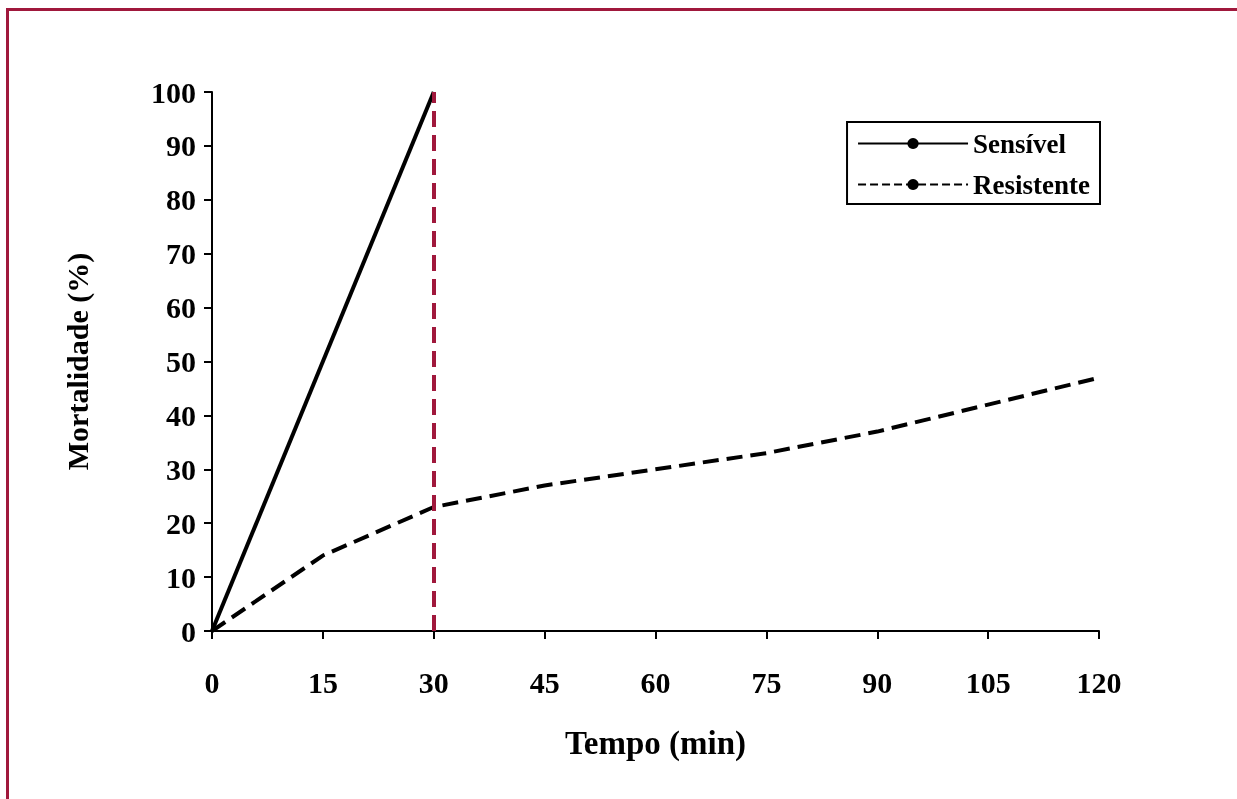  I want to click on x-tick-label: 15, so click(322, 682).